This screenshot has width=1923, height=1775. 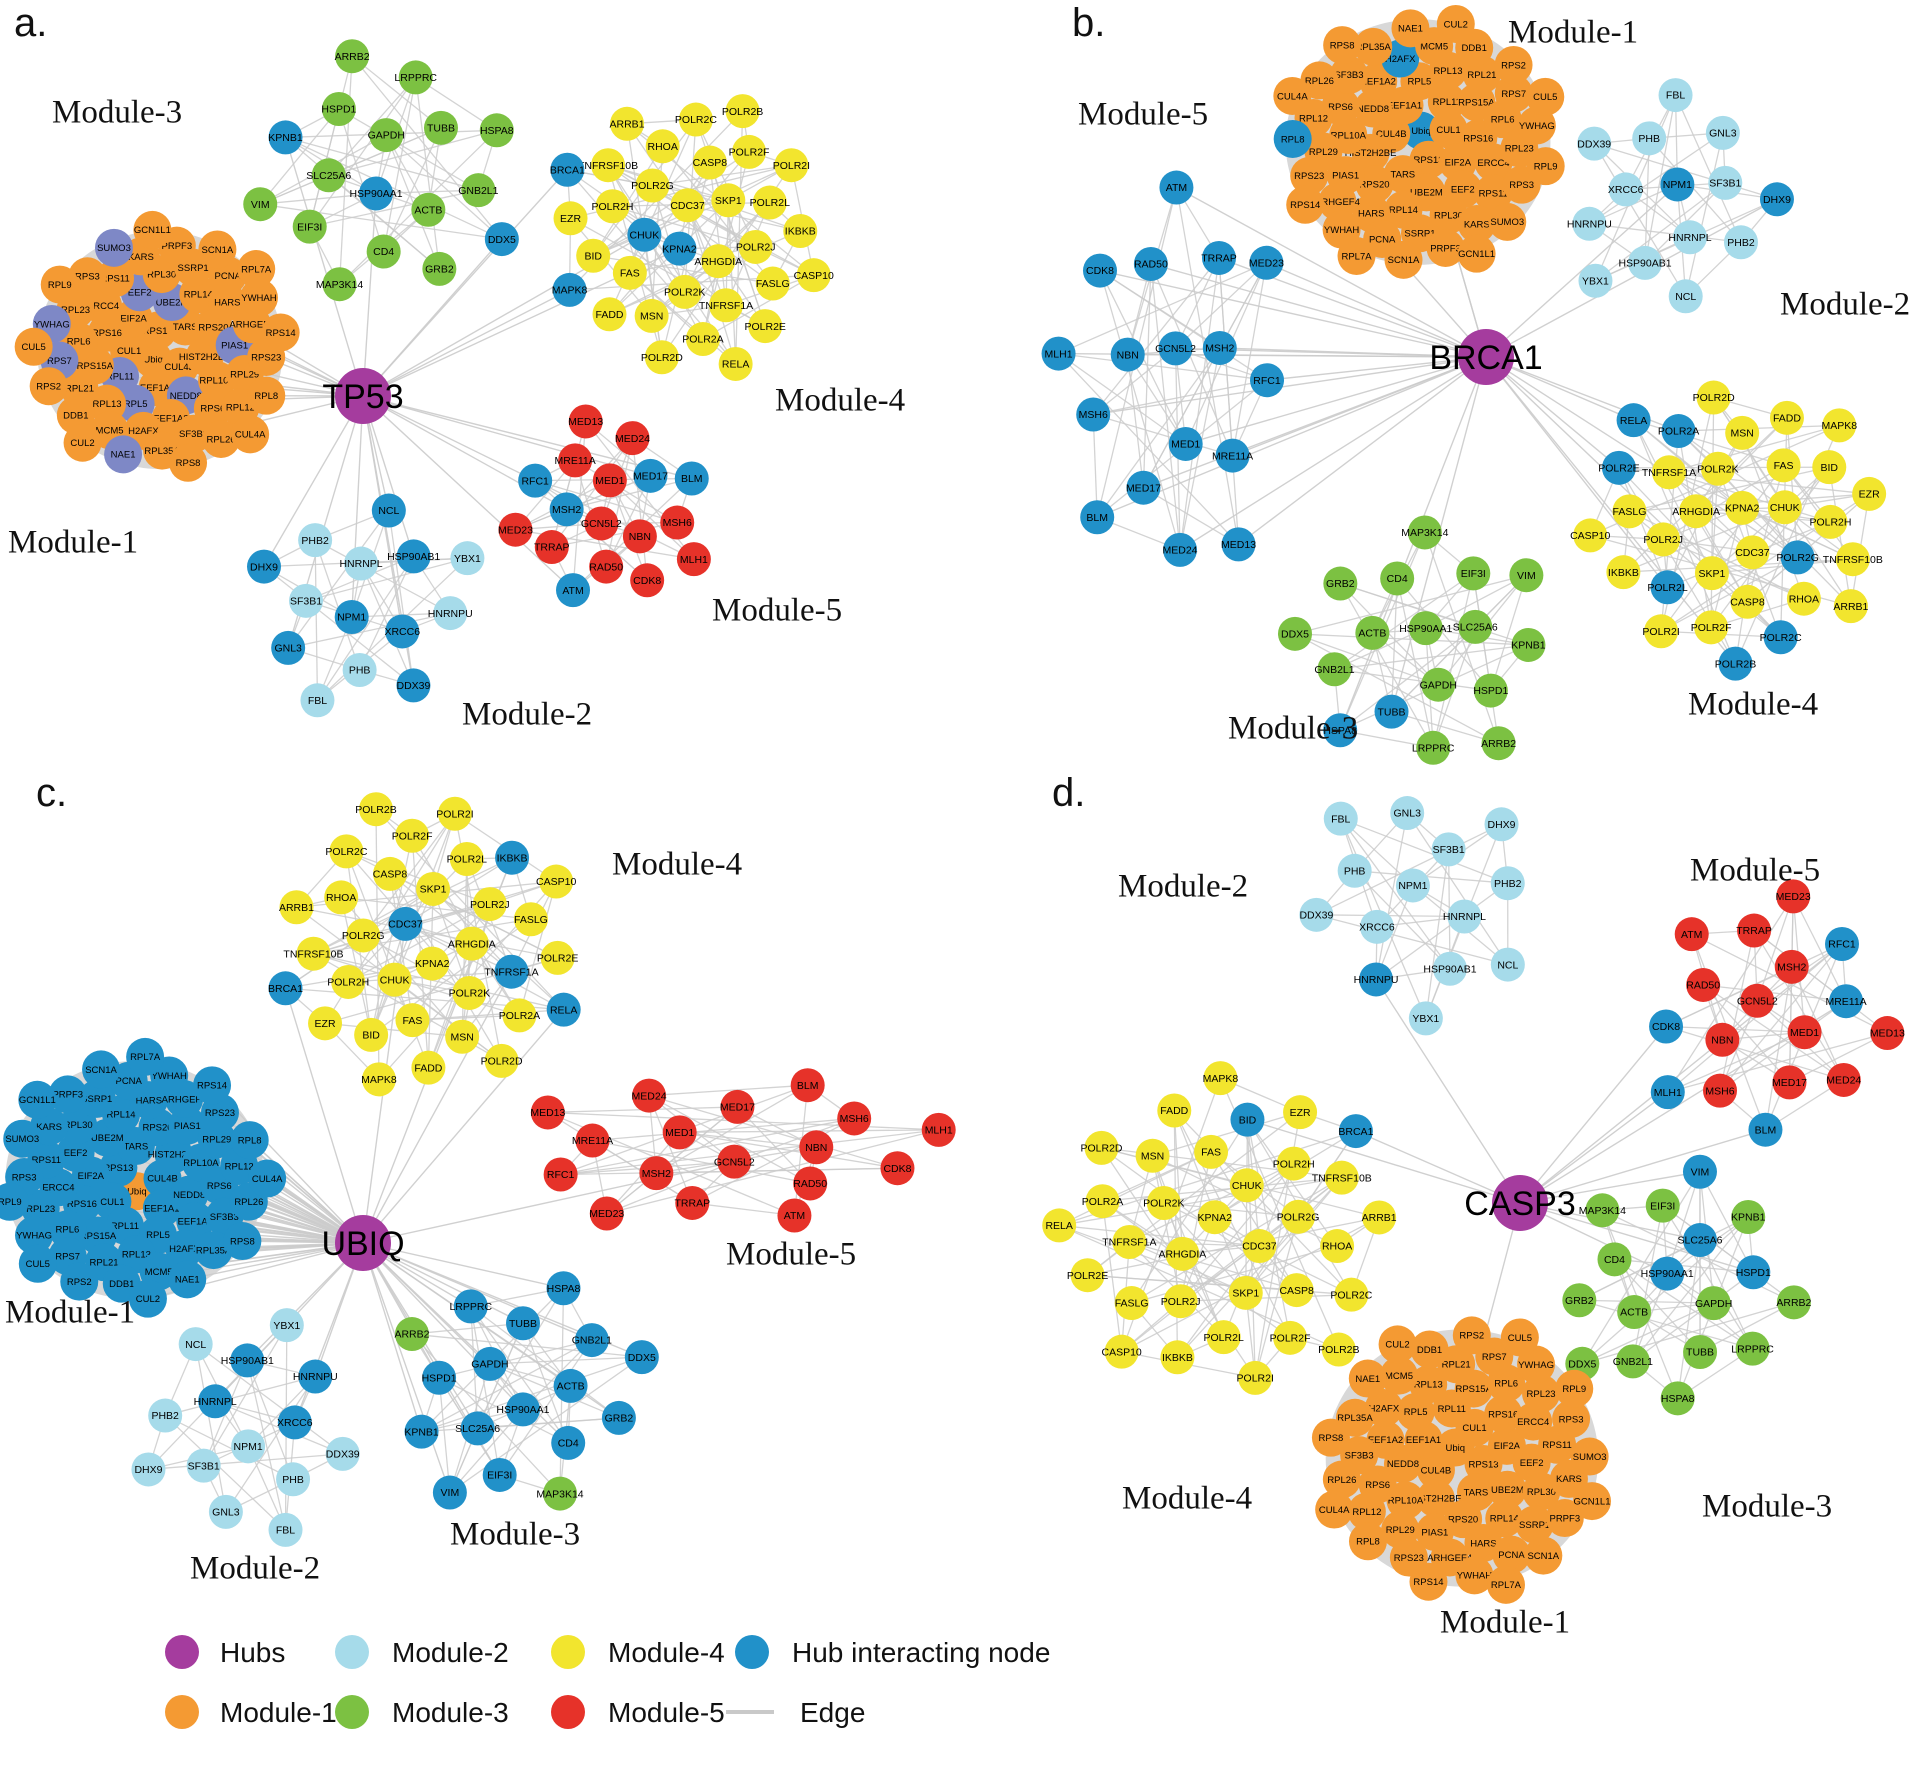 I want to click on network-node: DDX5, so click(x=641, y=1357).